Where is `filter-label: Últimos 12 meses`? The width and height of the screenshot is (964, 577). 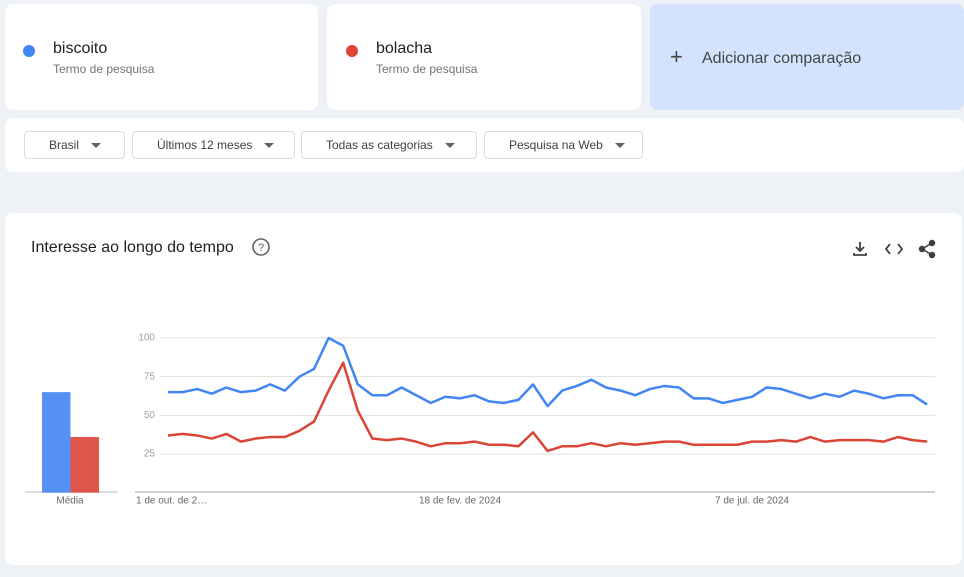
filter-label: Últimos 12 meses is located at coordinates (205, 145).